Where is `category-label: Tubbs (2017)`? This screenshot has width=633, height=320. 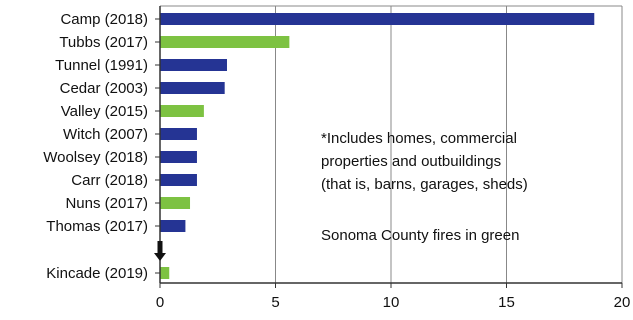 category-label: Tubbs (2017) is located at coordinates (103, 42).